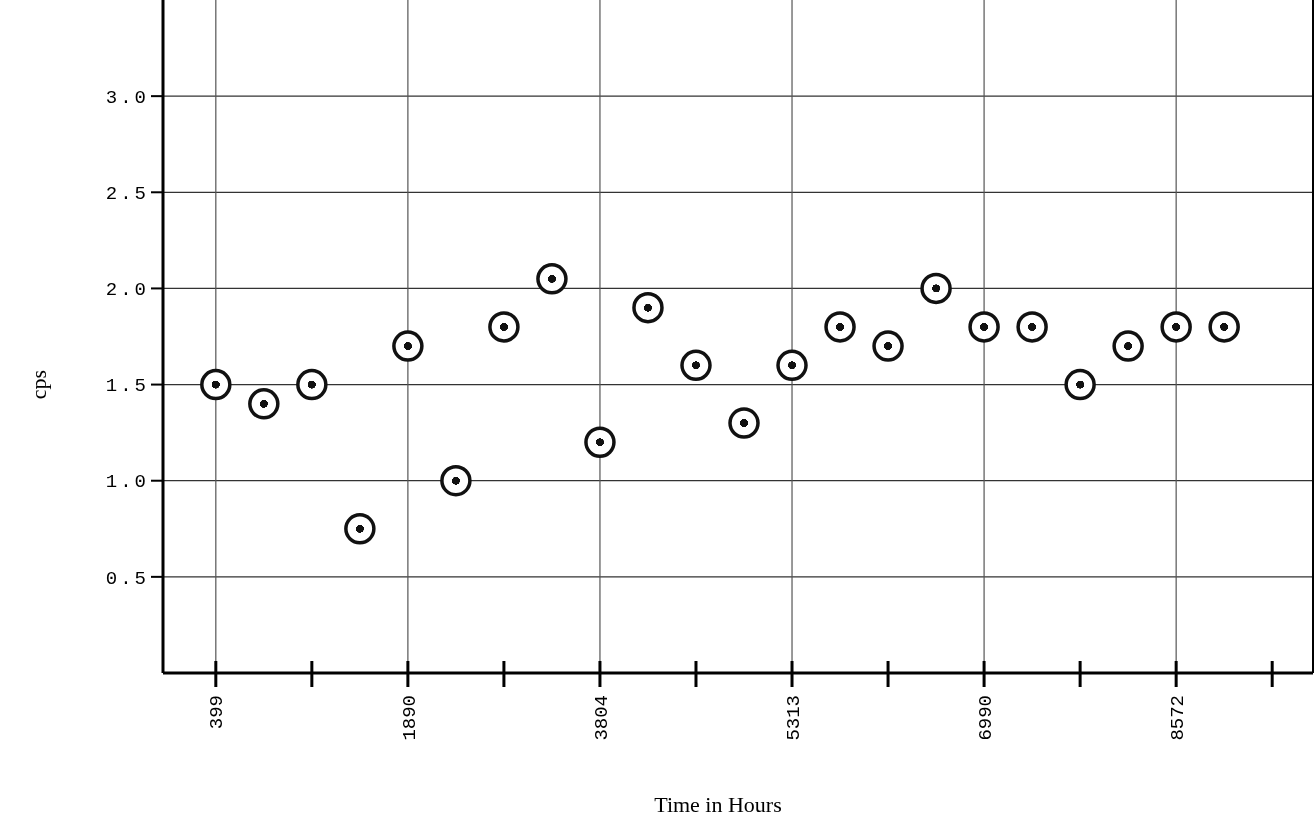 This screenshot has width=1315, height=837. I want to click on y-axis-title: cps, so click(38, 384).